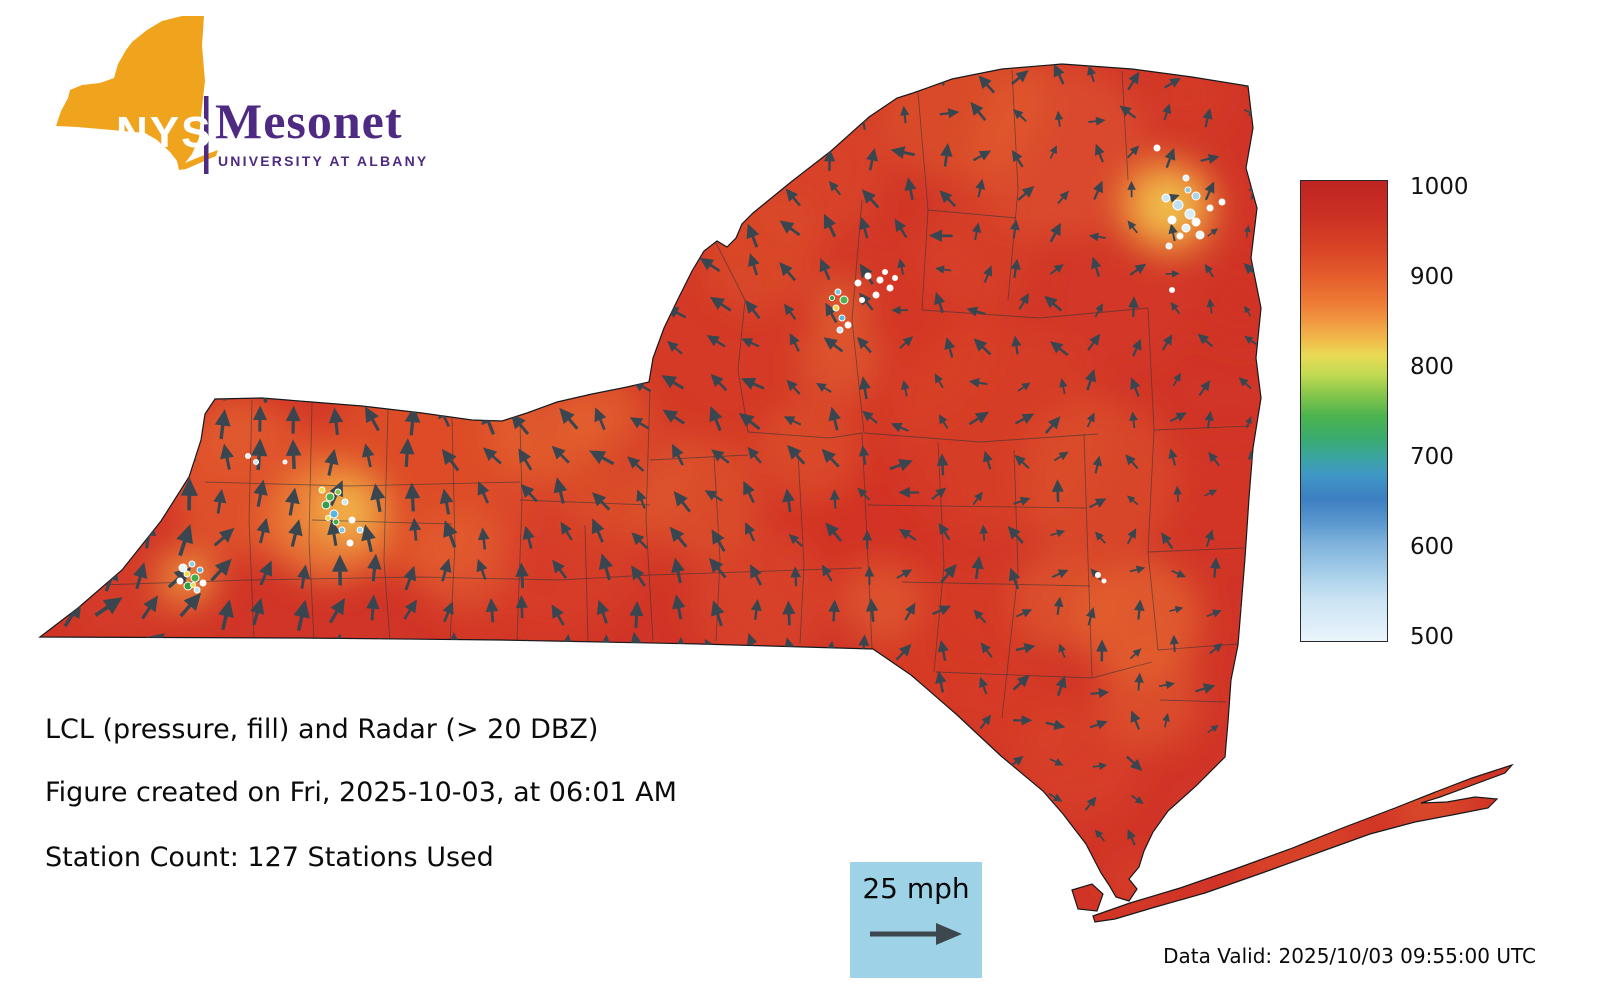 The width and height of the screenshot is (1600, 1000). Describe the element at coordinates (916, 934) in the screenshot. I see `wind-reference-arrow-icon` at that location.